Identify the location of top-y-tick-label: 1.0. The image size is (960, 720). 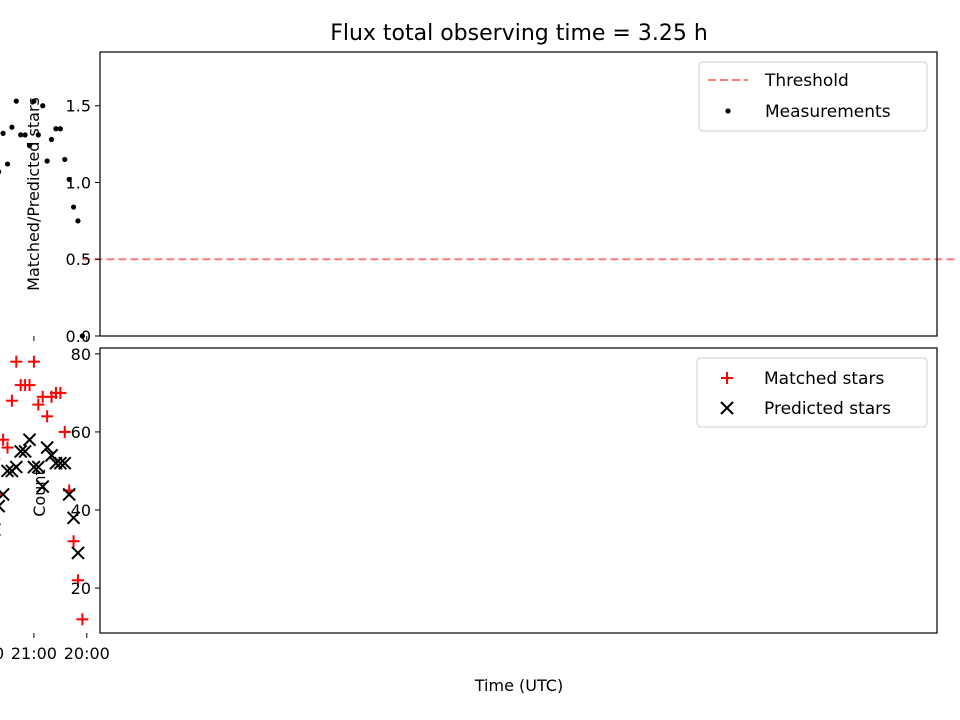
(78, 182).